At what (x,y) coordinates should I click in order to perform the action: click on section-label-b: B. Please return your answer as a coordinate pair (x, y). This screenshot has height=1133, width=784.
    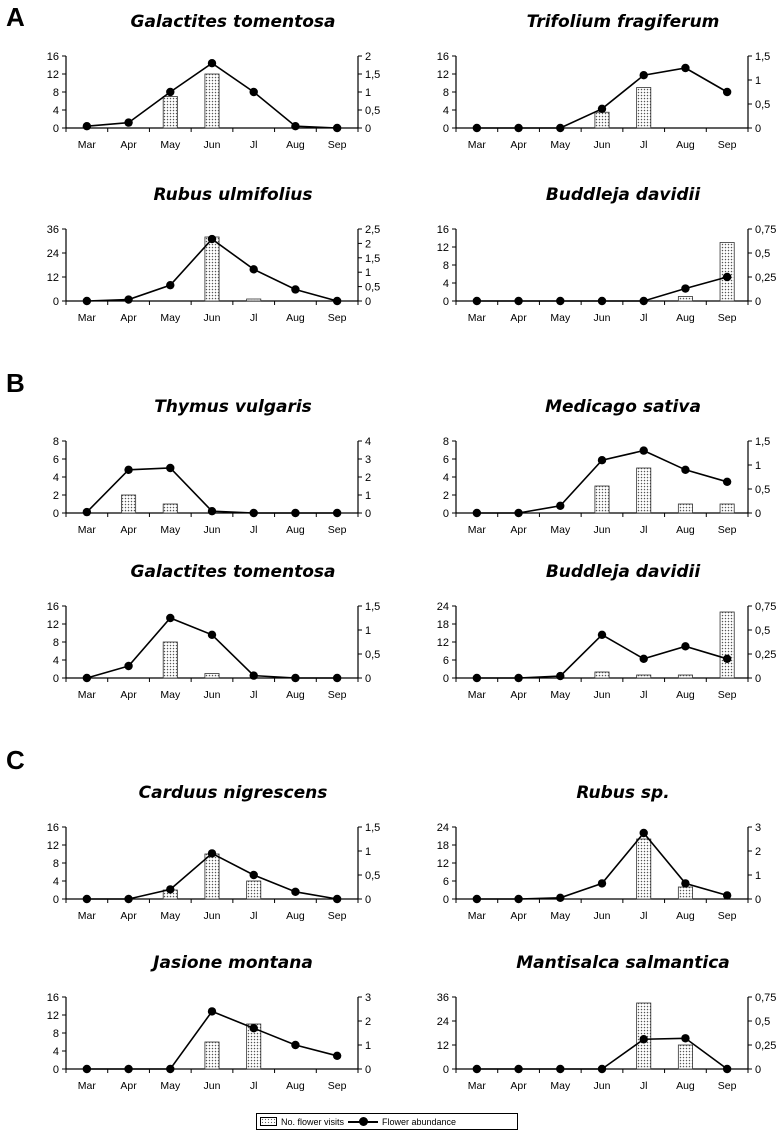
    Looking at the image, I should click on (15, 383).